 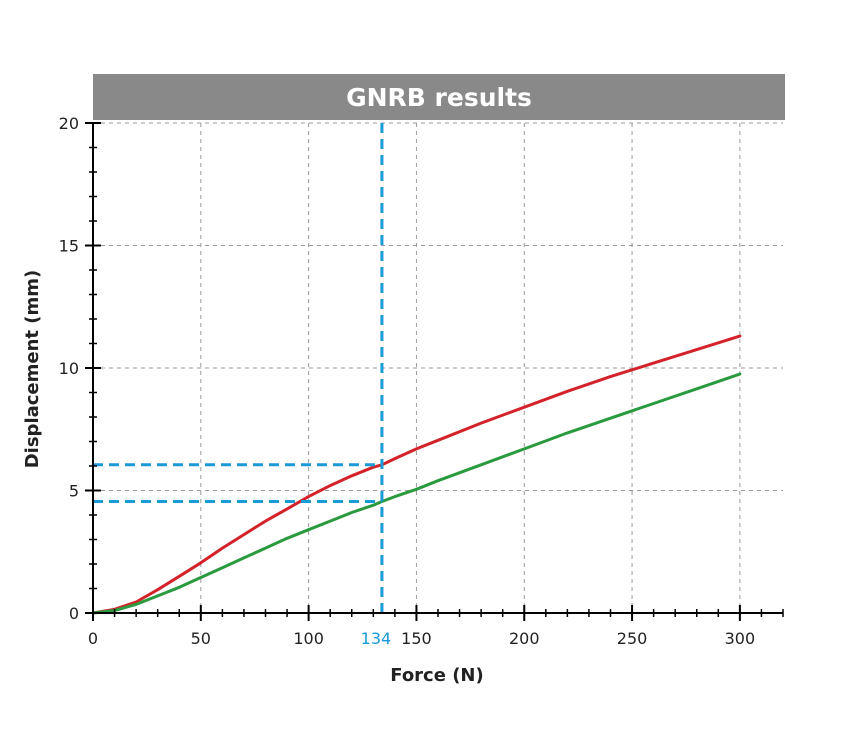 I want to click on x-tick-label: 200, so click(x=524, y=638).